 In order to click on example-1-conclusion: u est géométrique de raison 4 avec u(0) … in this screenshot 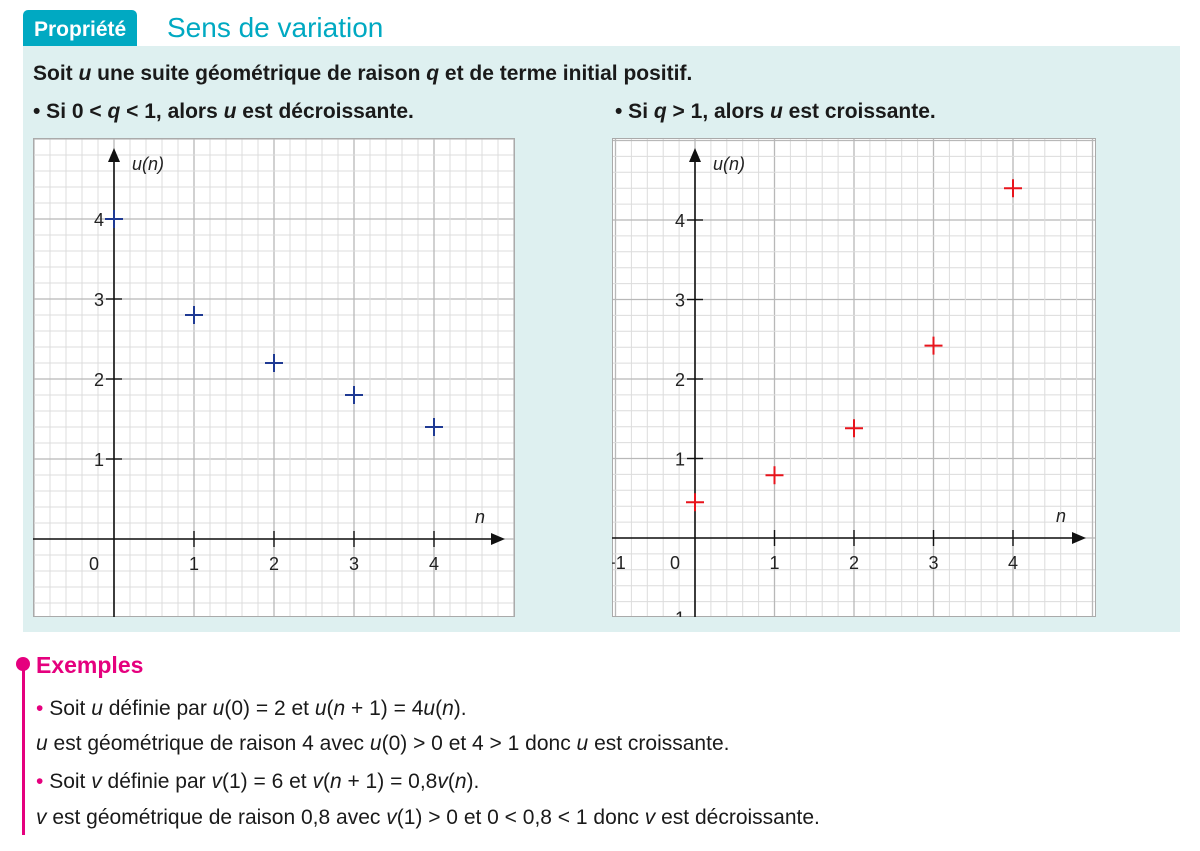, I will do `click(382, 744)`.